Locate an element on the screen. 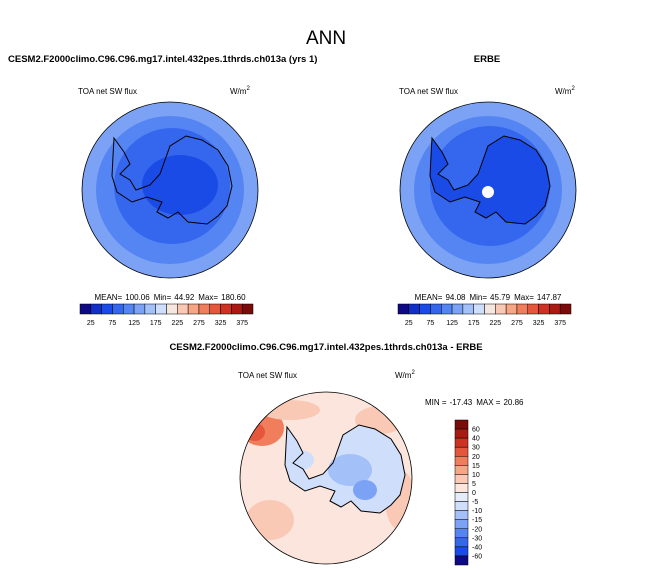 This screenshot has width=653, height=570. stat-value: 94.08 is located at coordinates (455, 297).